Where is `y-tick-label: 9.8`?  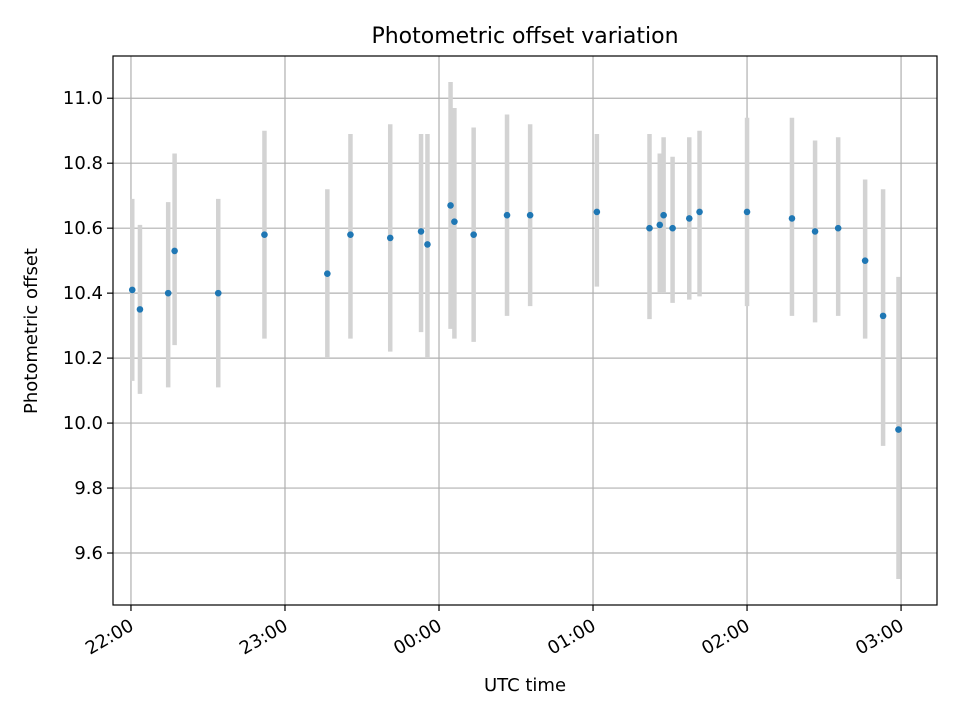
y-tick-label: 9.8 is located at coordinates (88, 488).